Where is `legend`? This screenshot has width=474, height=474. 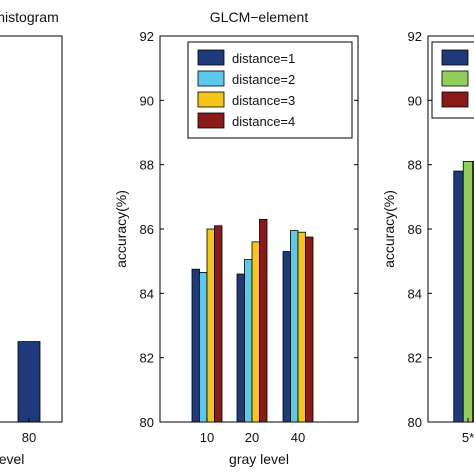
legend is located at coordinates (452, 80).